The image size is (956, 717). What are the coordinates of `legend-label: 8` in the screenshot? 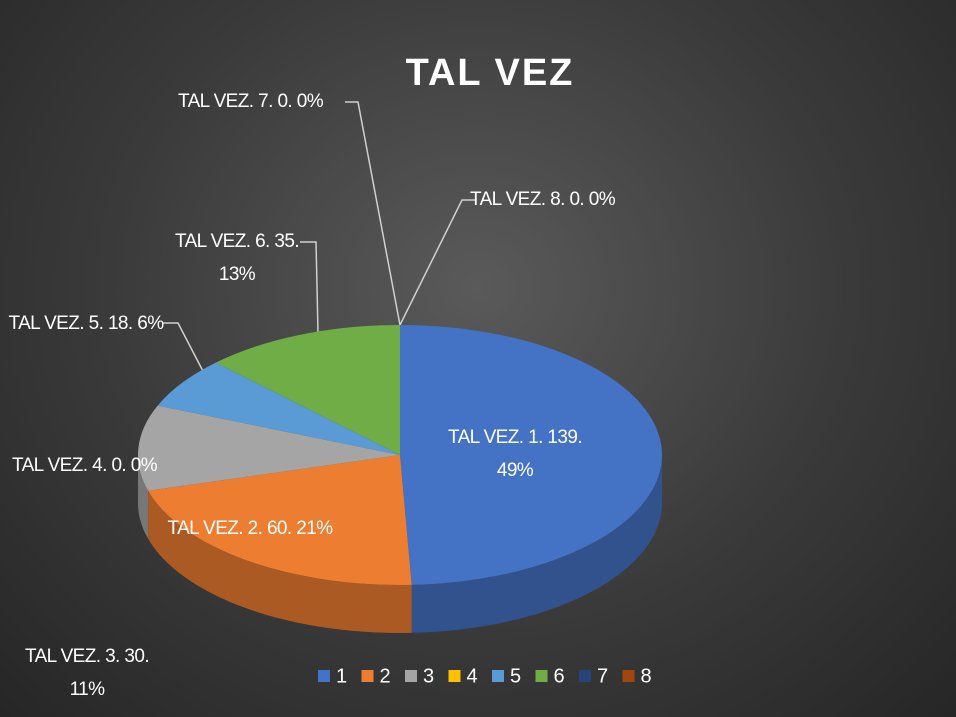 It's located at (646, 676).